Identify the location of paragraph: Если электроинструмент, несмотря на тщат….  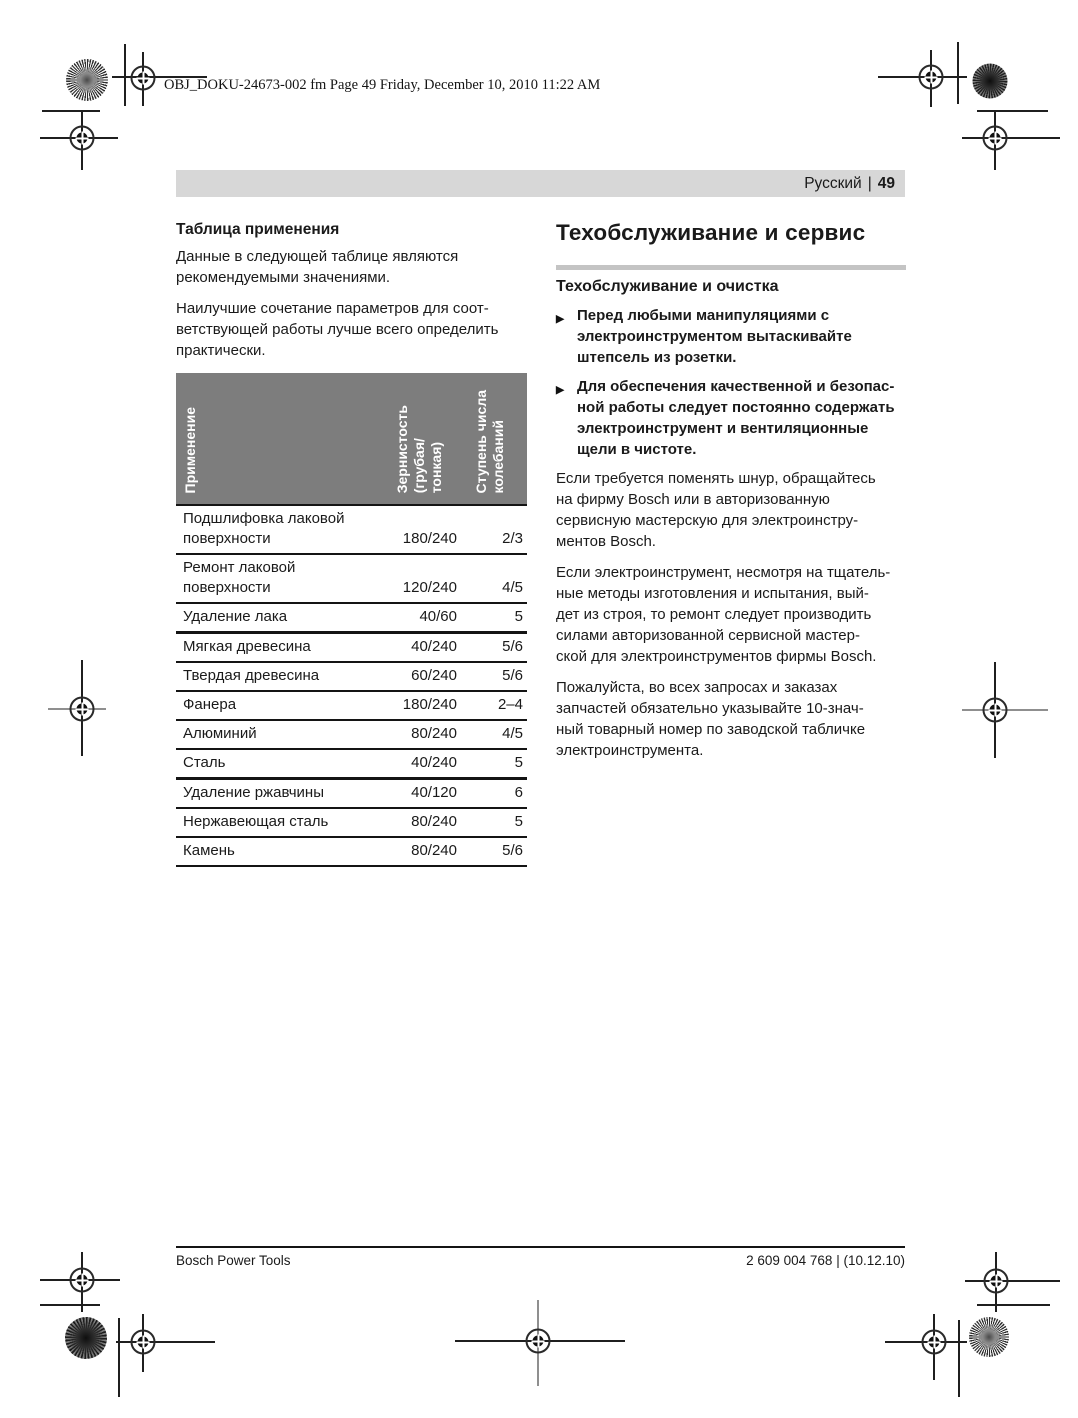
(723, 614).